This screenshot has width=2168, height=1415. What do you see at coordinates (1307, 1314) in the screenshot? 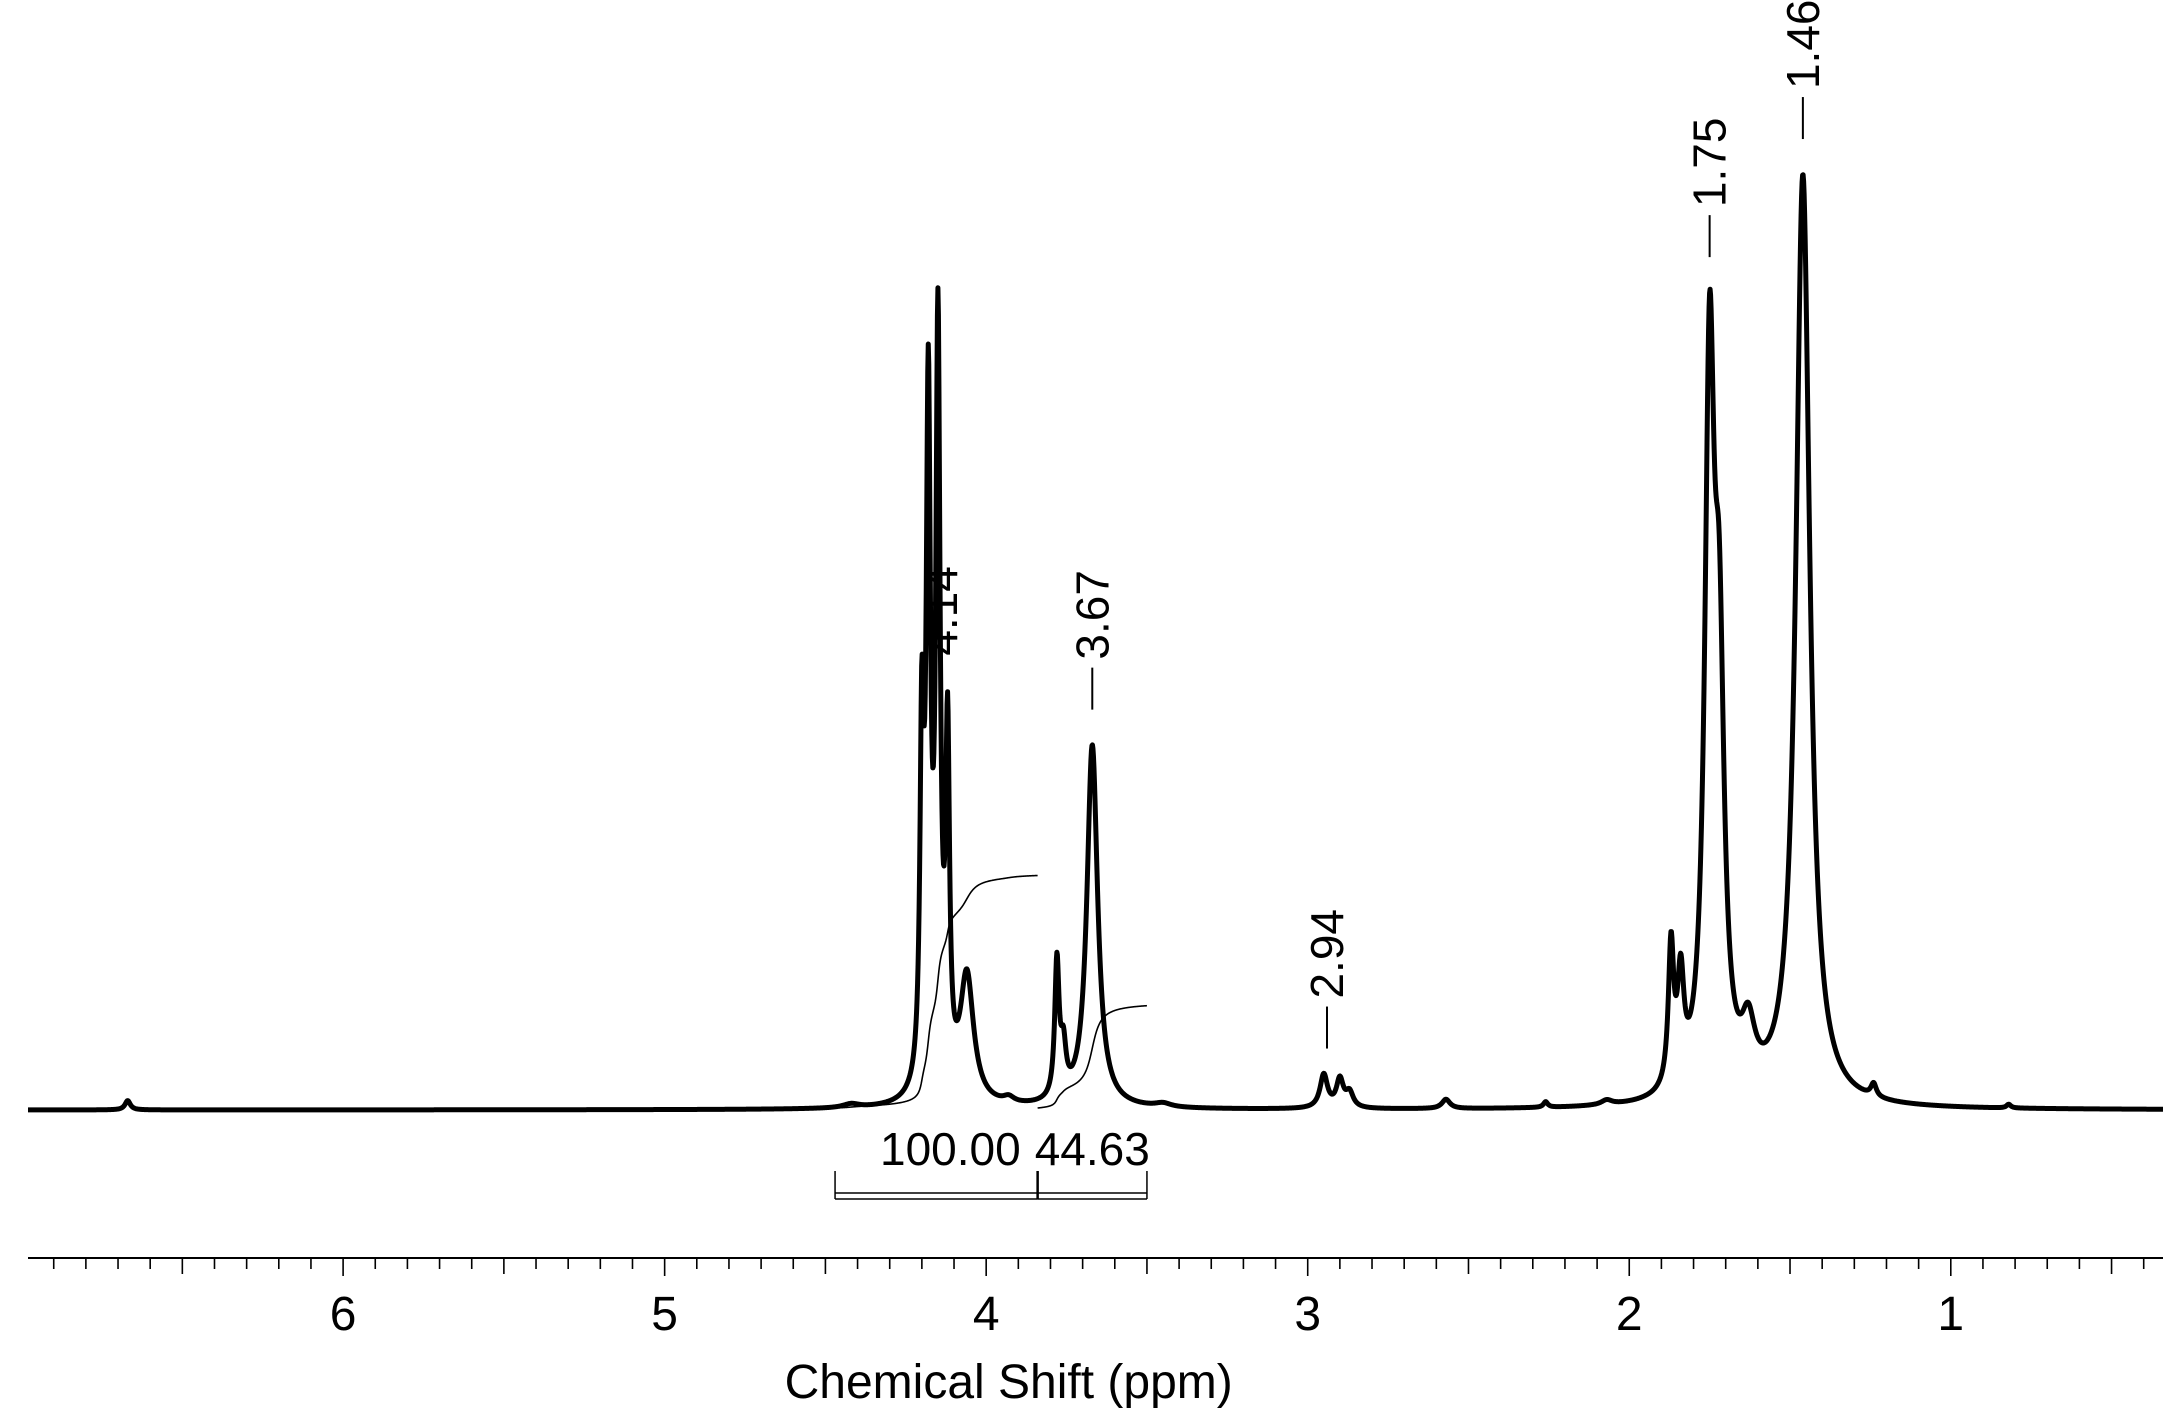
I see `x-tick-label: 3` at bounding box center [1307, 1314].